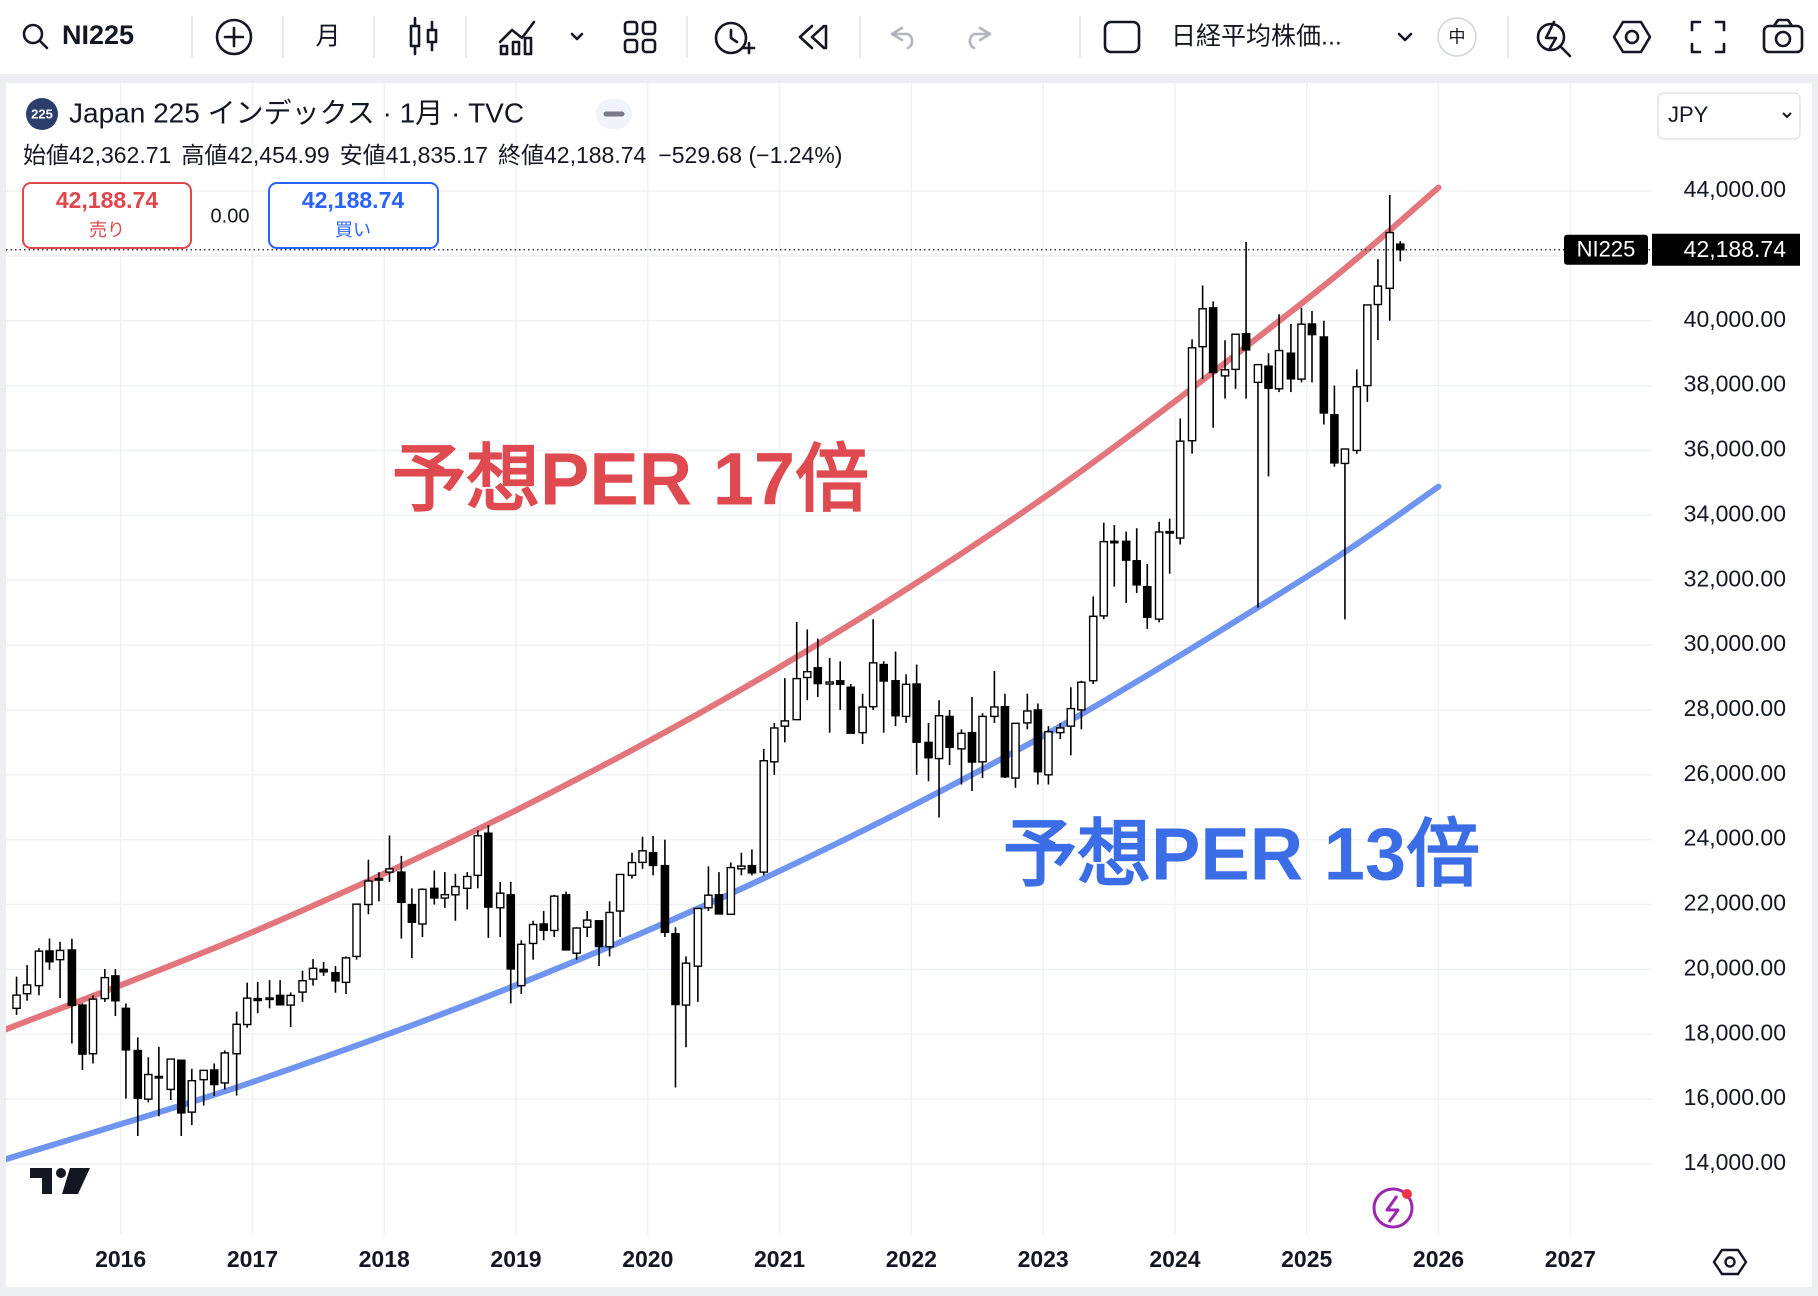  I want to click on undo-icon, so click(902, 38).